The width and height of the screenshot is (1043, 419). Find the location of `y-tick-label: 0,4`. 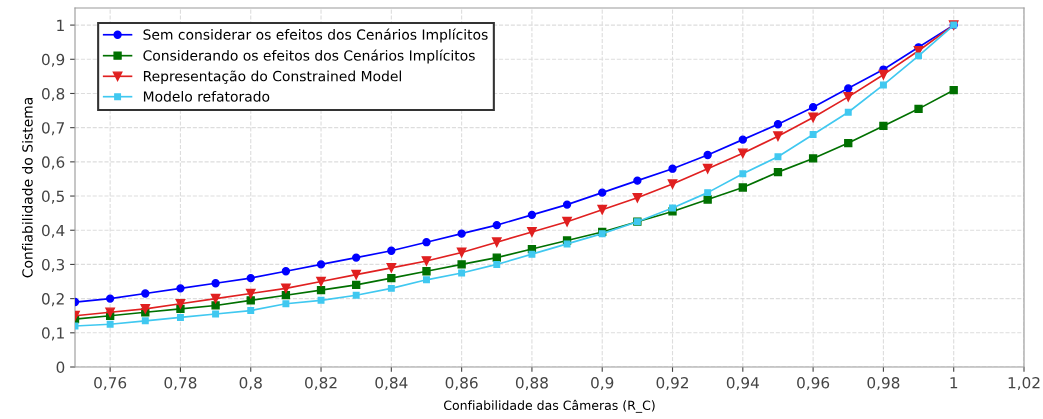

y-tick-label: 0,4 is located at coordinates (53, 231).